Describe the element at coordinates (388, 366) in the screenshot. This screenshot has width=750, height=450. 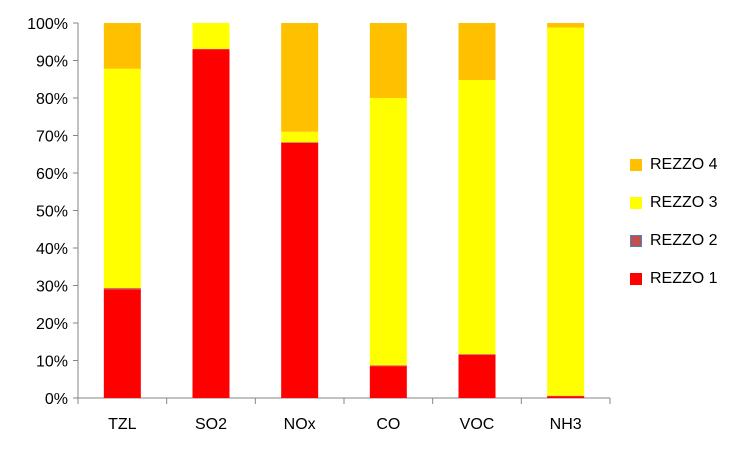
I see `bar-segment: REZZO 2 CO` at that location.